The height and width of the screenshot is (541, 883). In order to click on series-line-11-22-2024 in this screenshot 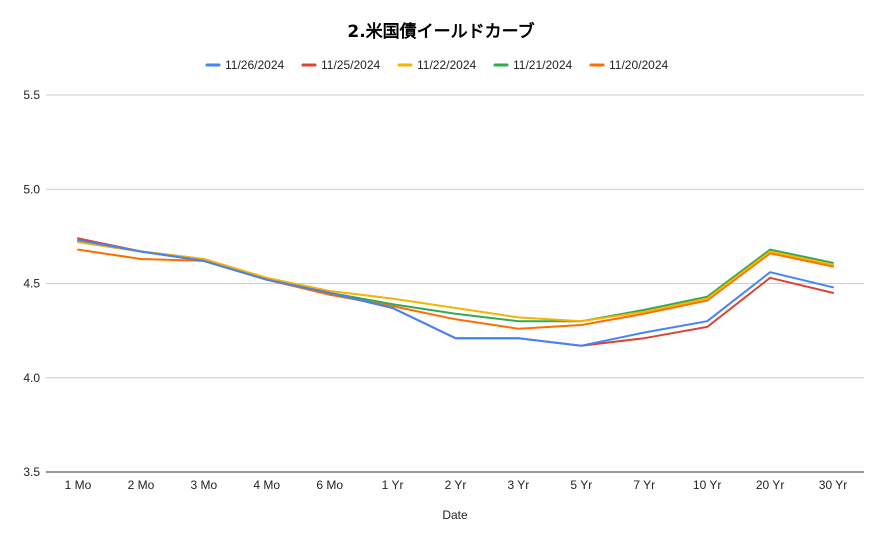, I will do `click(455, 282)`.